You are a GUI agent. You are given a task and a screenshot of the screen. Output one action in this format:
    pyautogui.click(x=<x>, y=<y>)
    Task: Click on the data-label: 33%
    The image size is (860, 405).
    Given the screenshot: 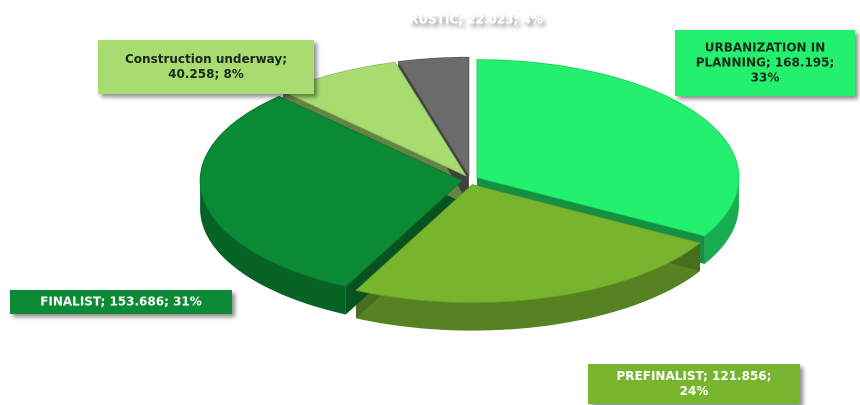 What is the action you would take?
    pyautogui.click(x=765, y=78)
    